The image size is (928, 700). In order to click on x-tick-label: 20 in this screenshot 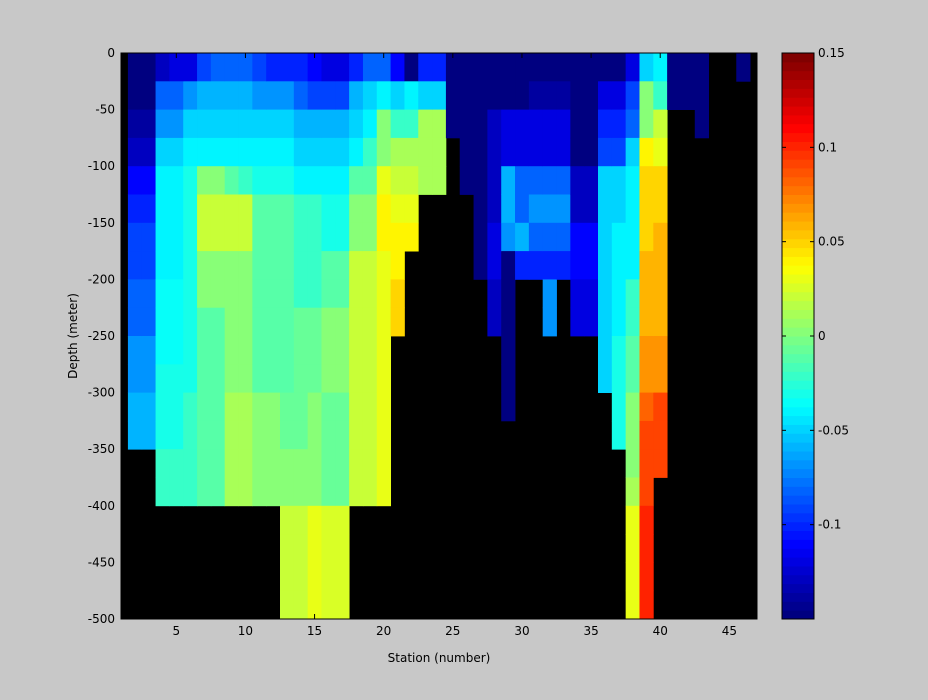, I will do `click(383, 631)`.